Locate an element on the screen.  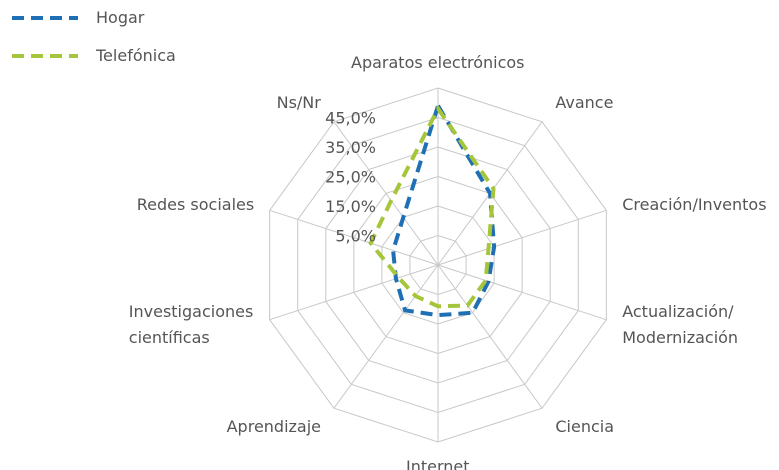
y-tick-label: 35,0% is located at coordinates (350, 147).